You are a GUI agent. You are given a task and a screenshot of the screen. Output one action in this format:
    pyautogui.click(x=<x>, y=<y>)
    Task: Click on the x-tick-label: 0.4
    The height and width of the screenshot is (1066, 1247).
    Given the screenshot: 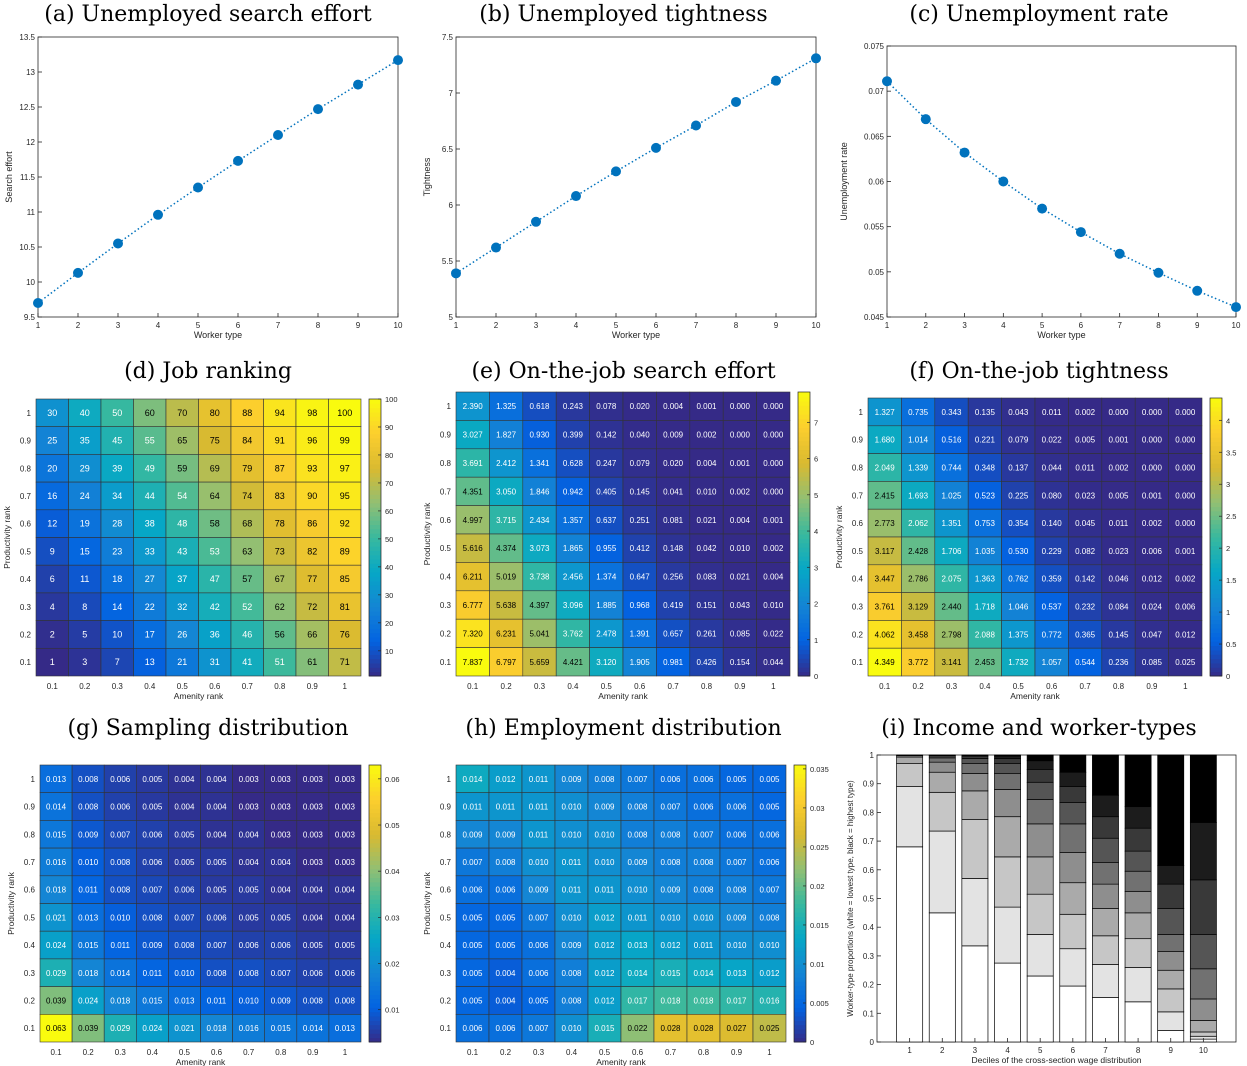 What is the action you would take?
    pyautogui.click(x=150, y=686)
    